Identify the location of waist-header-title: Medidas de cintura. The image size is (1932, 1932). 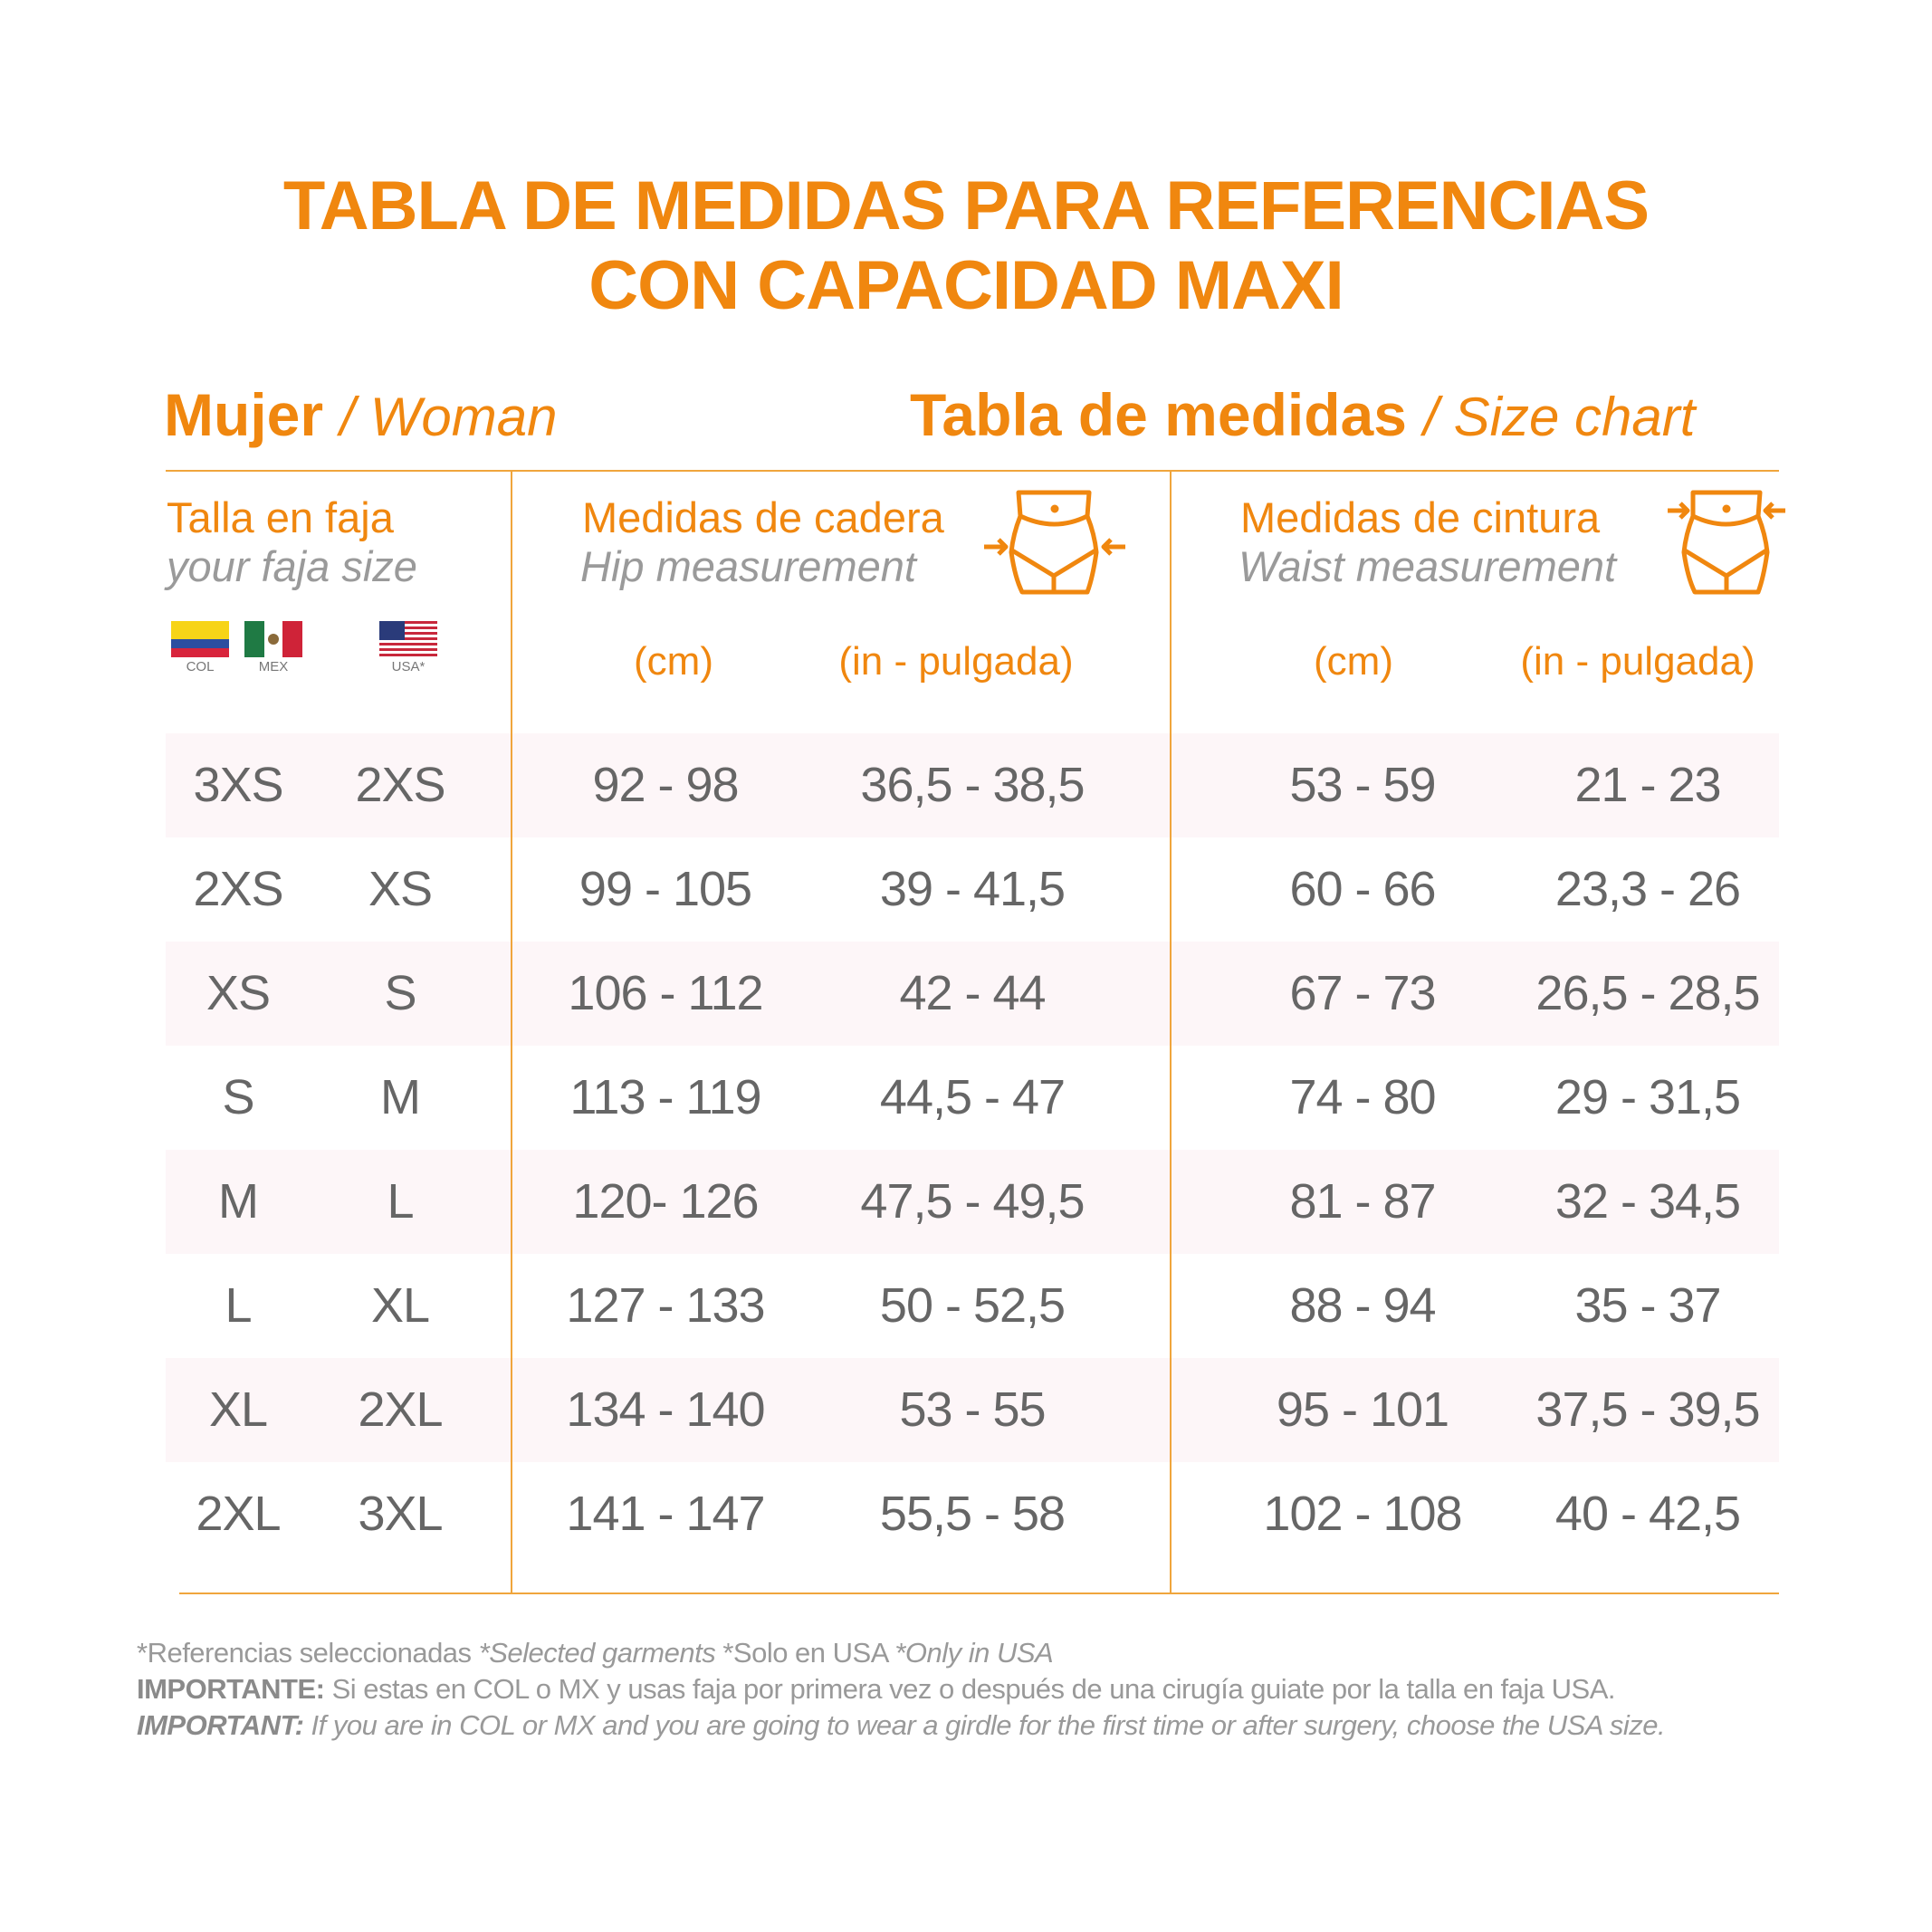
(1420, 517).